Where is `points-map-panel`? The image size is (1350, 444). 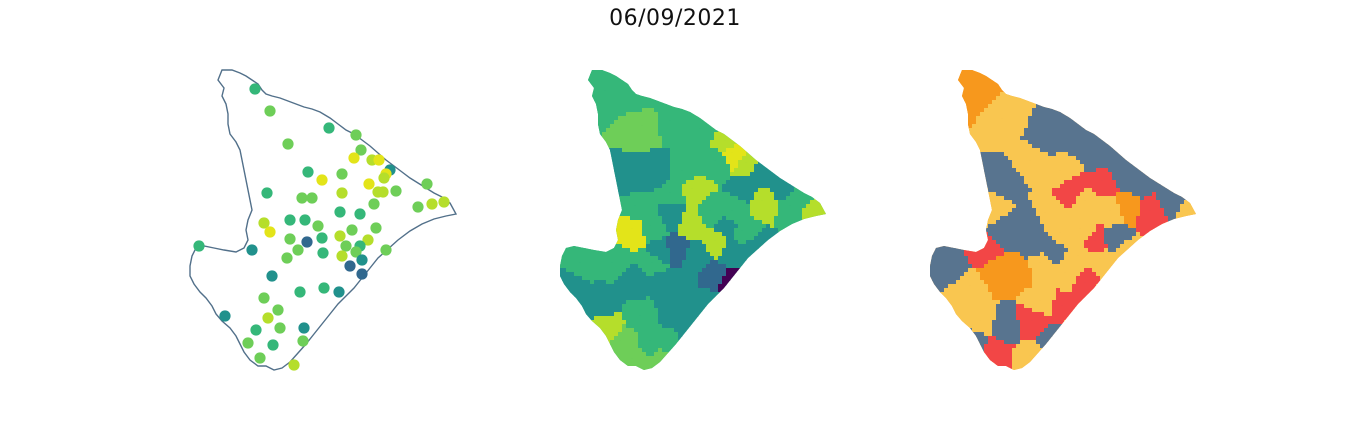
points-map-panel is located at coordinates (323, 220).